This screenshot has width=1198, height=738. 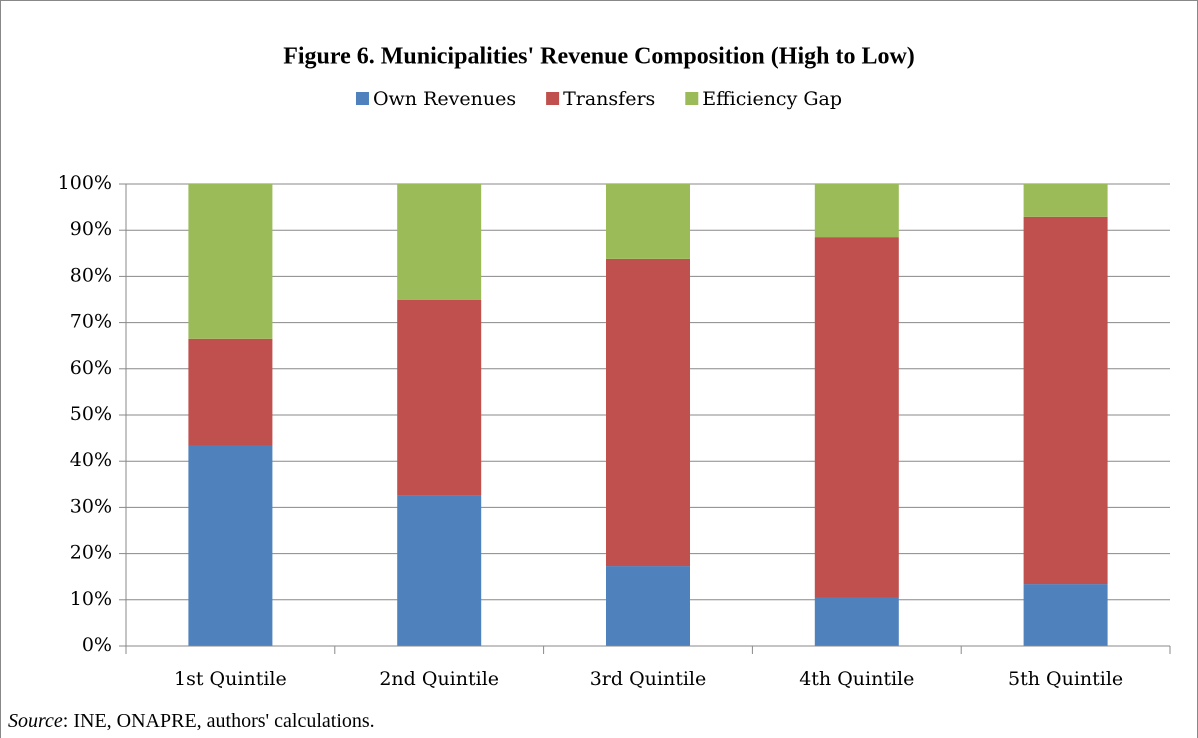 What do you see at coordinates (91, 322) in the screenshot?
I see `y-tick-label: 70%` at bounding box center [91, 322].